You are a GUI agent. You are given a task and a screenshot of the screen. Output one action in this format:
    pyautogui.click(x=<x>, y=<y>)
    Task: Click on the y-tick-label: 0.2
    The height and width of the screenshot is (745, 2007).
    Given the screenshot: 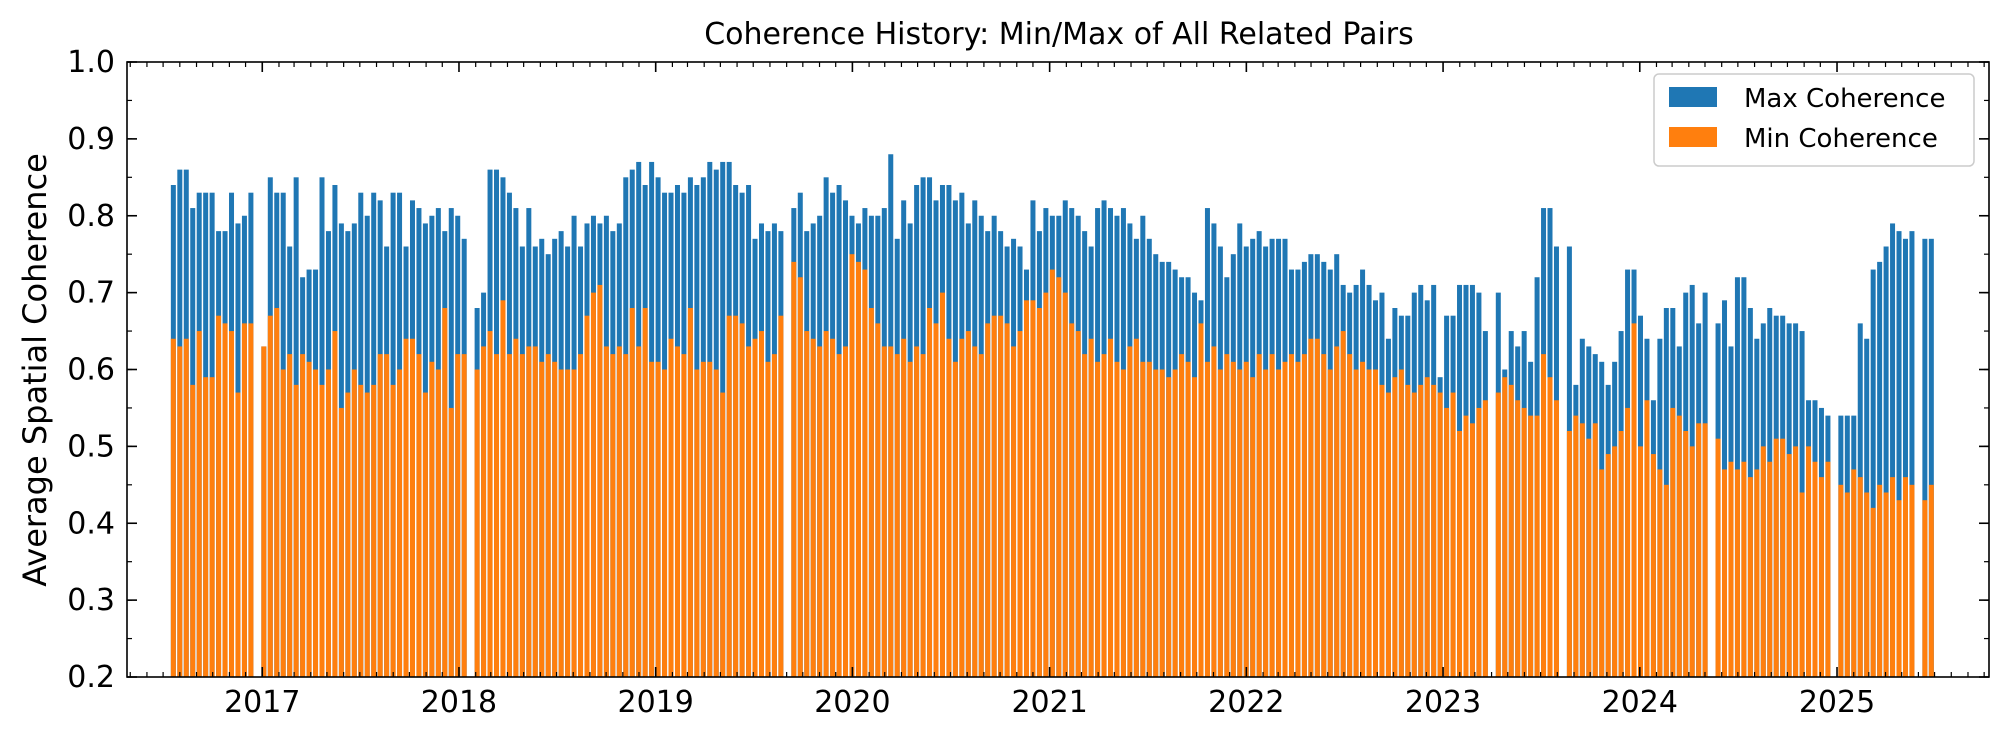 What is the action you would take?
    pyautogui.click(x=91, y=677)
    